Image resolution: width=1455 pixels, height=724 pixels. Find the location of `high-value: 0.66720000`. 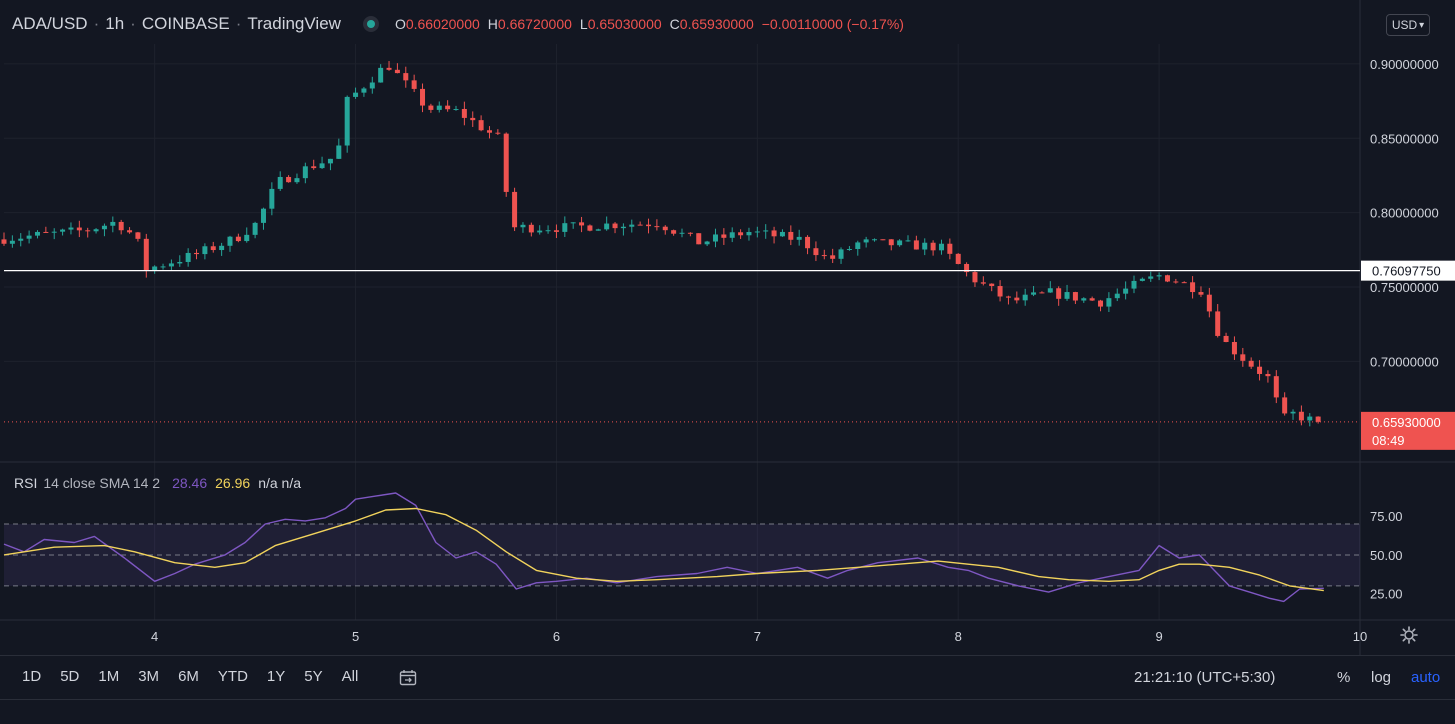

high-value: 0.66720000 is located at coordinates (534, 24).